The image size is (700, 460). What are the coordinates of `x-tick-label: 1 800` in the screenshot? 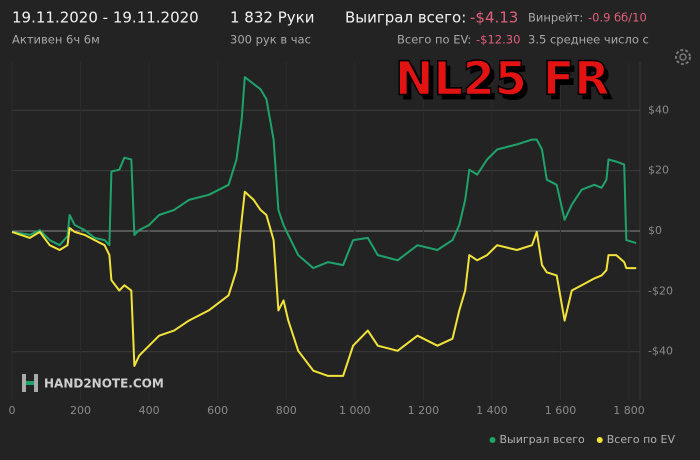 It's located at (629, 410).